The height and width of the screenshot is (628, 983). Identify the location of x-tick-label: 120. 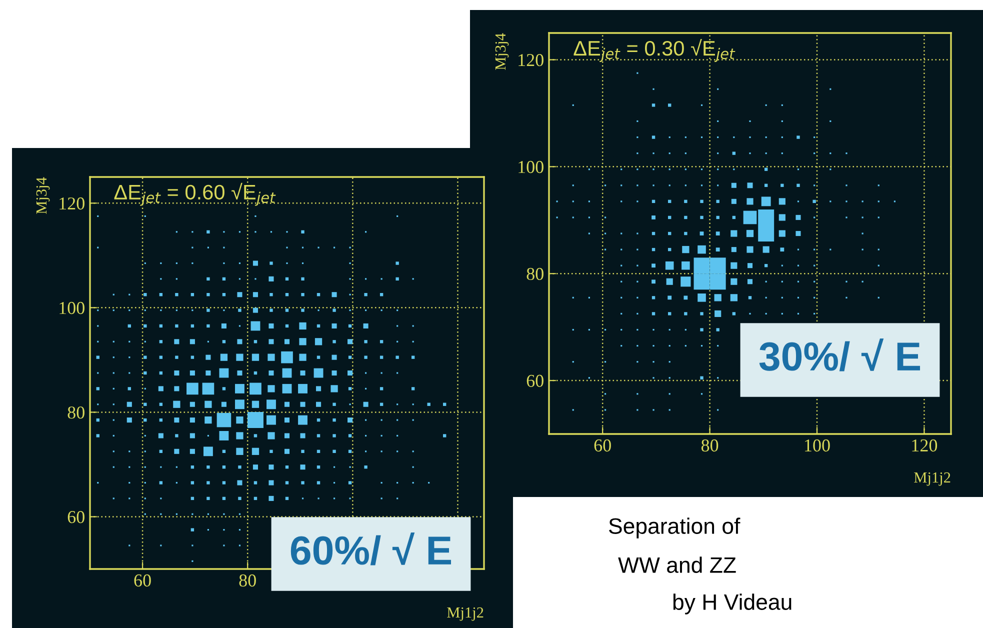
(925, 445).